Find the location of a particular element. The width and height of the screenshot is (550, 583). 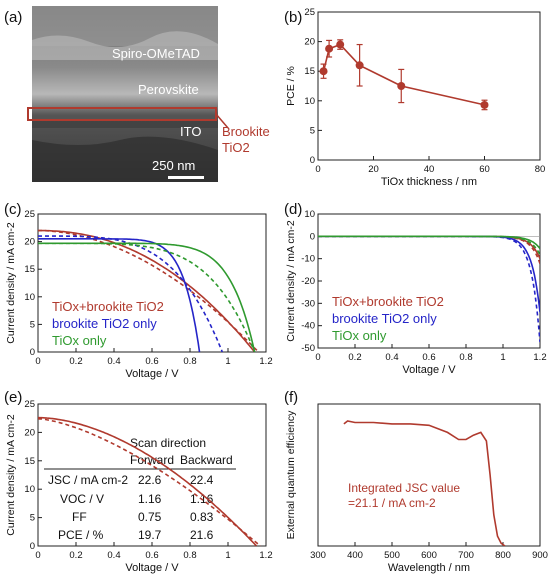

x-axis-label: Wavelength / nm is located at coordinates (429, 568).